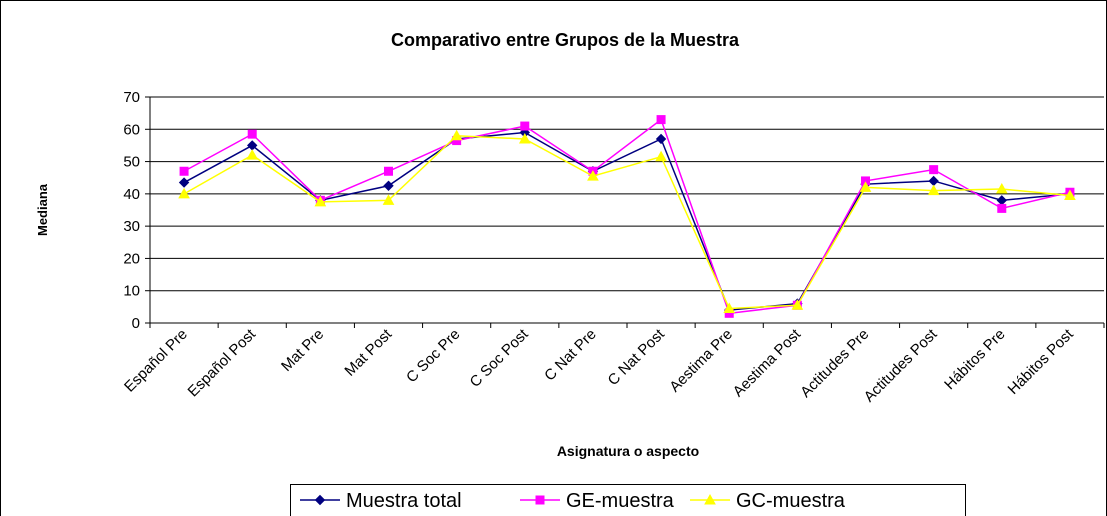 The width and height of the screenshot is (1107, 516). Describe the element at coordinates (131, 97) in the screenshot. I see `y-tick-label: 70` at that location.